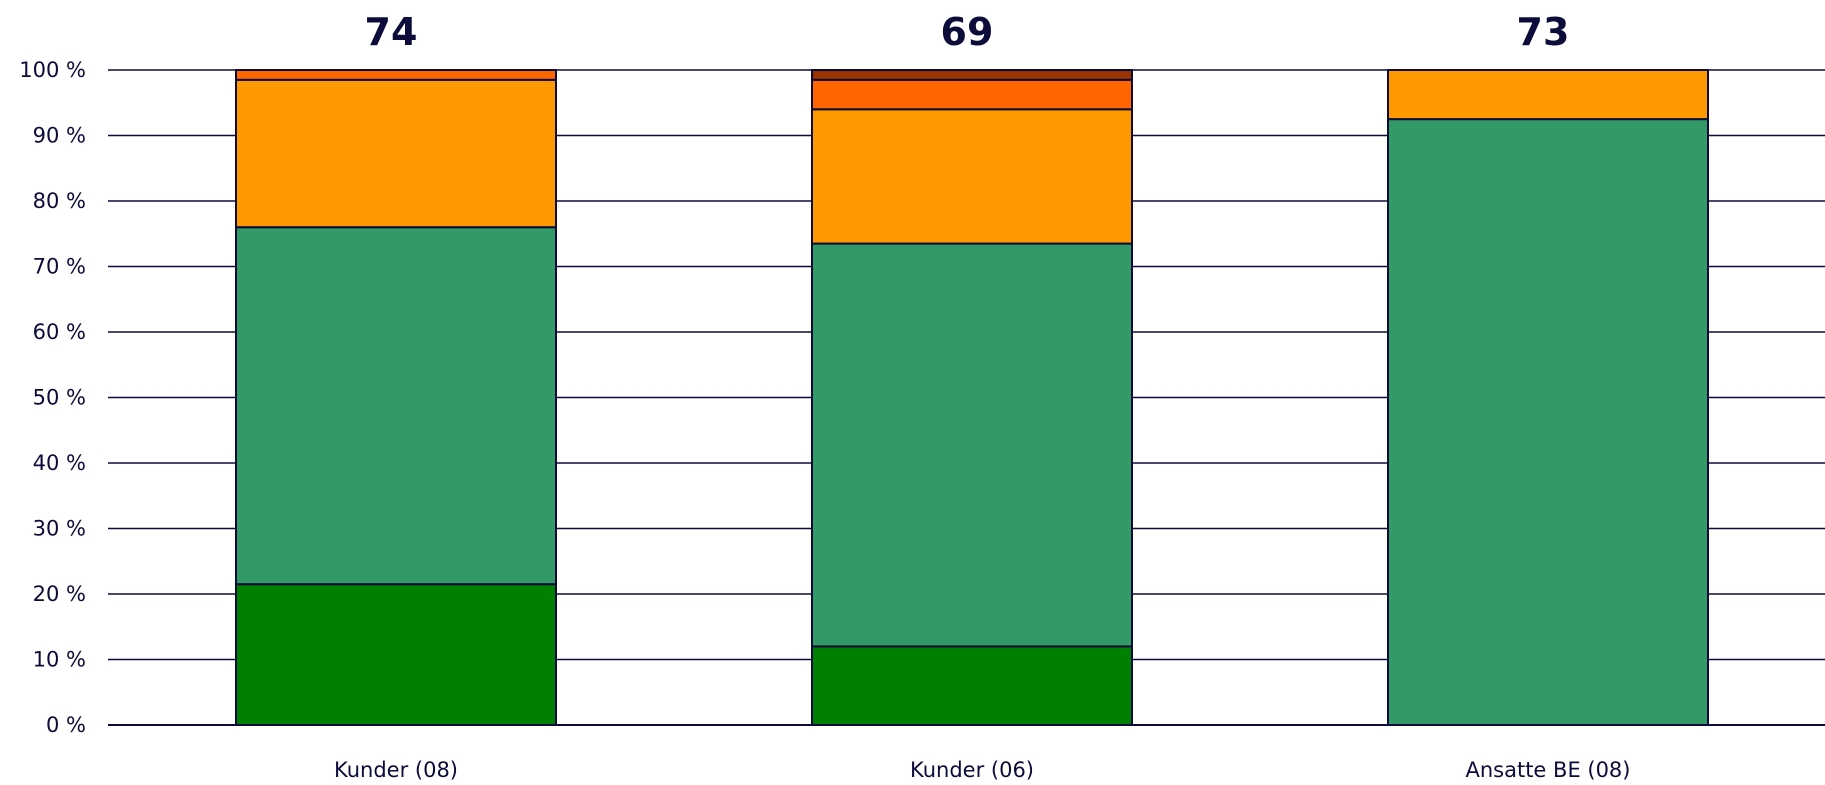 This screenshot has height=785, width=1825. What do you see at coordinates (66, 725) in the screenshot?
I see `y-tick-label: 0 %` at bounding box center [66, 725].